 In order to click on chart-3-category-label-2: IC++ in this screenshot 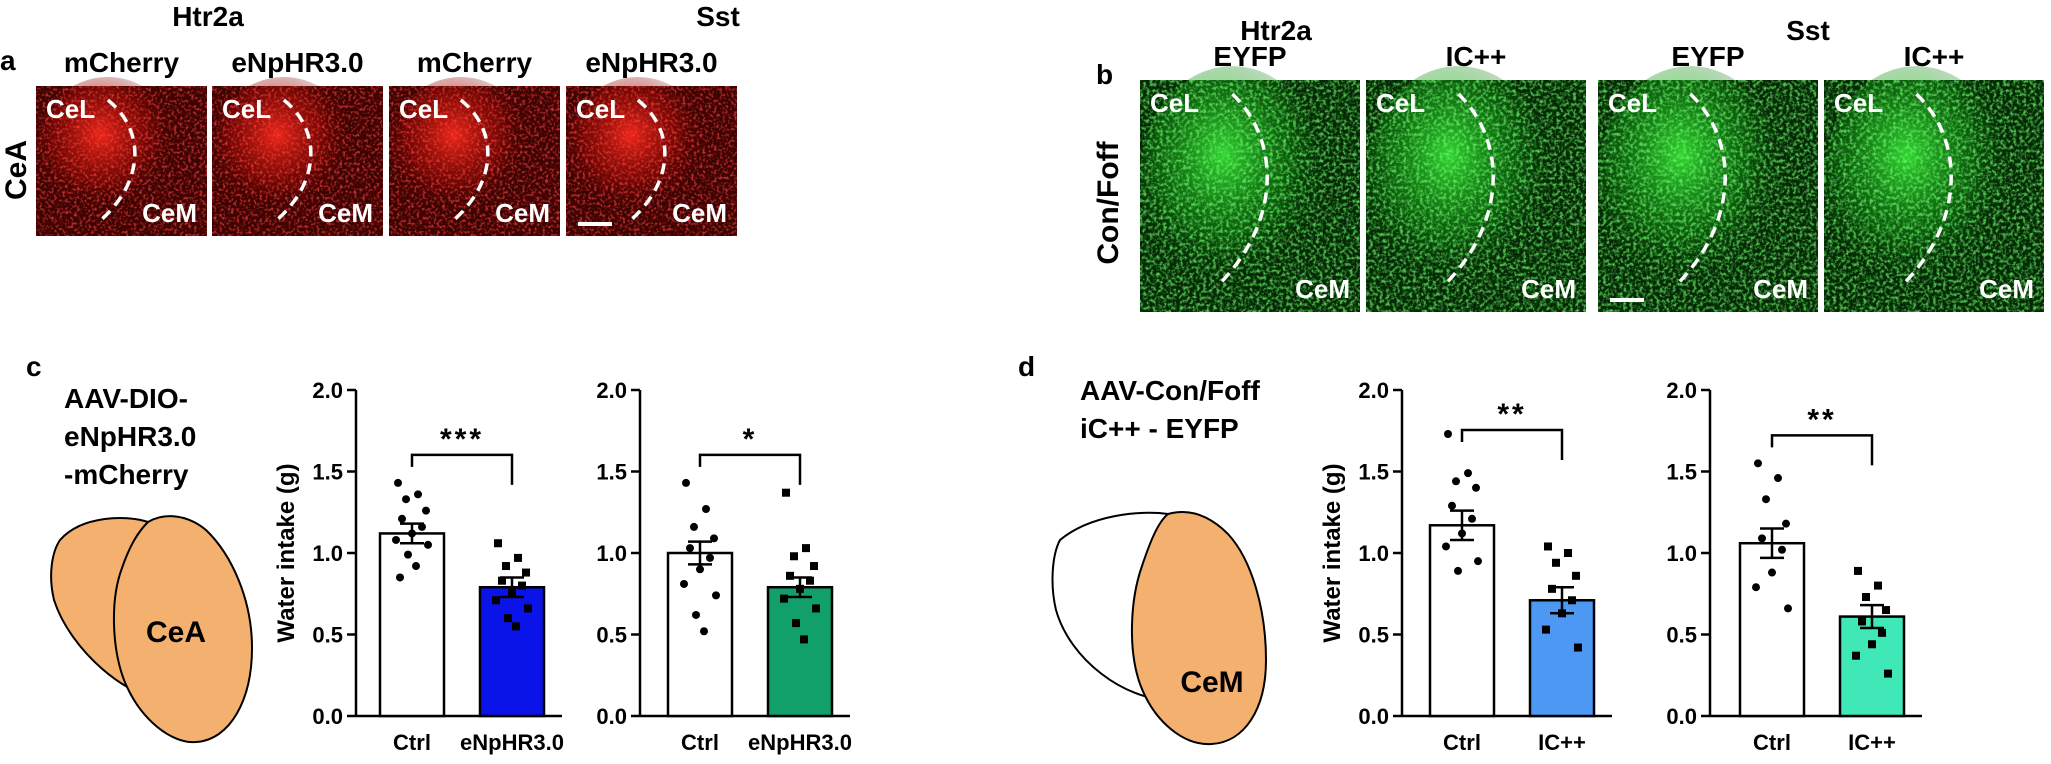, I will do `click(1562, 742)`.